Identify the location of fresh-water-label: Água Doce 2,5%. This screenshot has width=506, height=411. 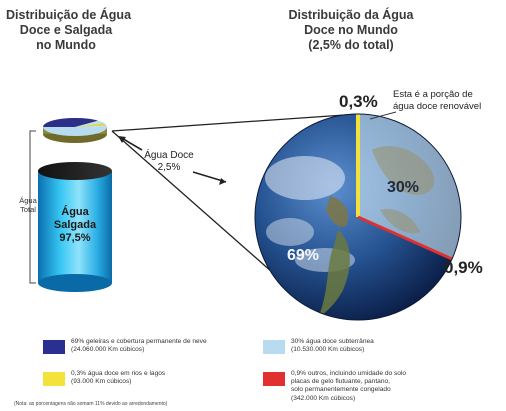
(169, 161).